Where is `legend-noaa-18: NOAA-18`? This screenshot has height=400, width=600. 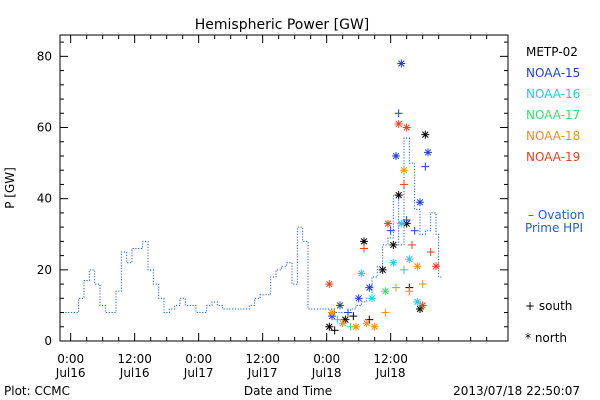 legend-noaa-18: NOAA-18 is located at coordinates (553, 136).